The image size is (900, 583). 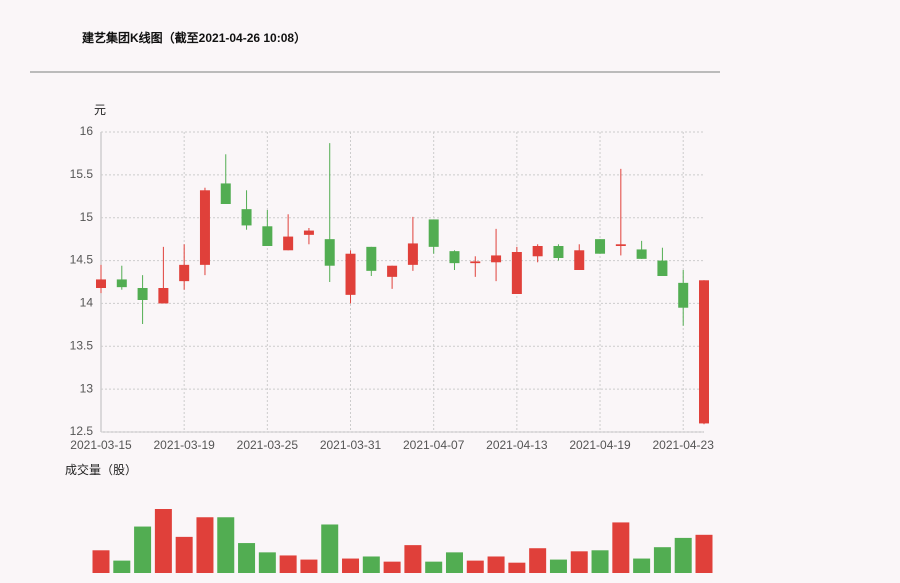 I want to click on y-tick-label: 13, so click(x=87, y=388).